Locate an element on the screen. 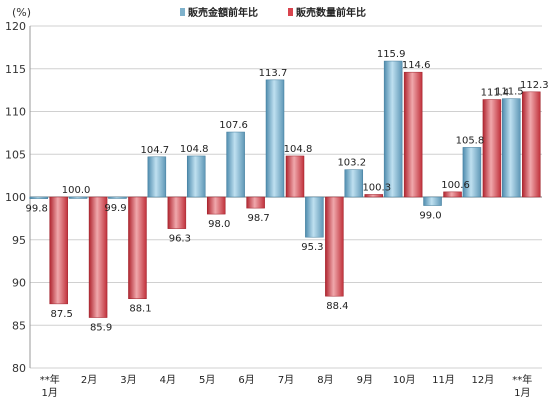 This screenshot has height=401, width=550. data-label: 113.7 is located at coordinates (273, 73).